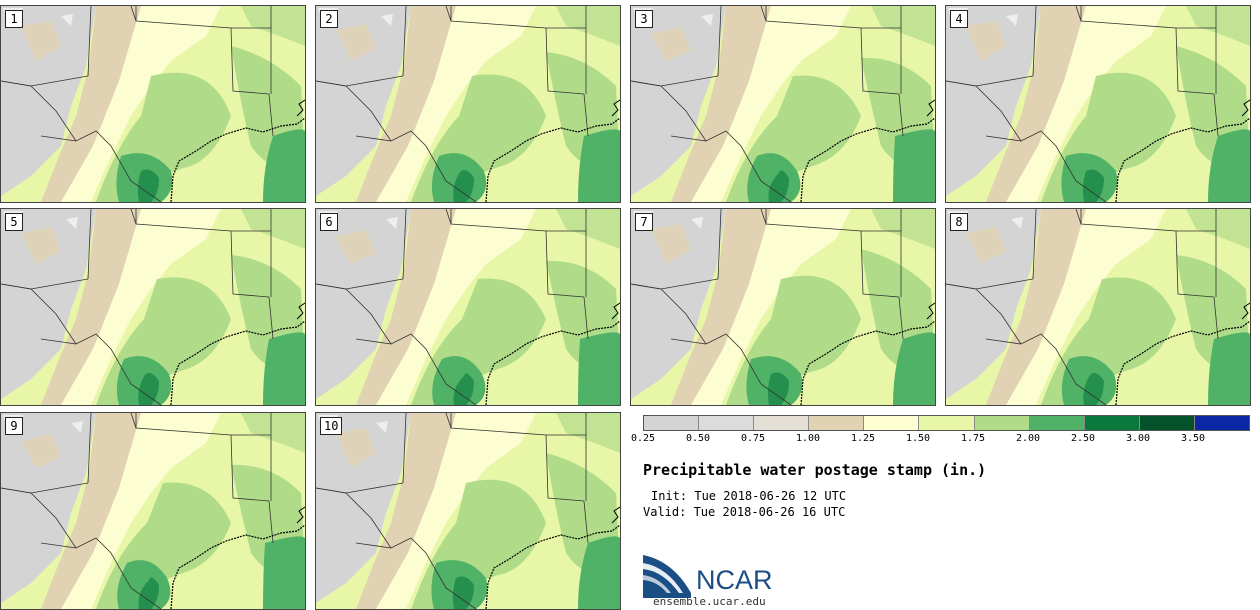 The height and width of the screenshot is (610, 1260). I want to click on colorbar-tick-label: 0.25, so click(643, 438).